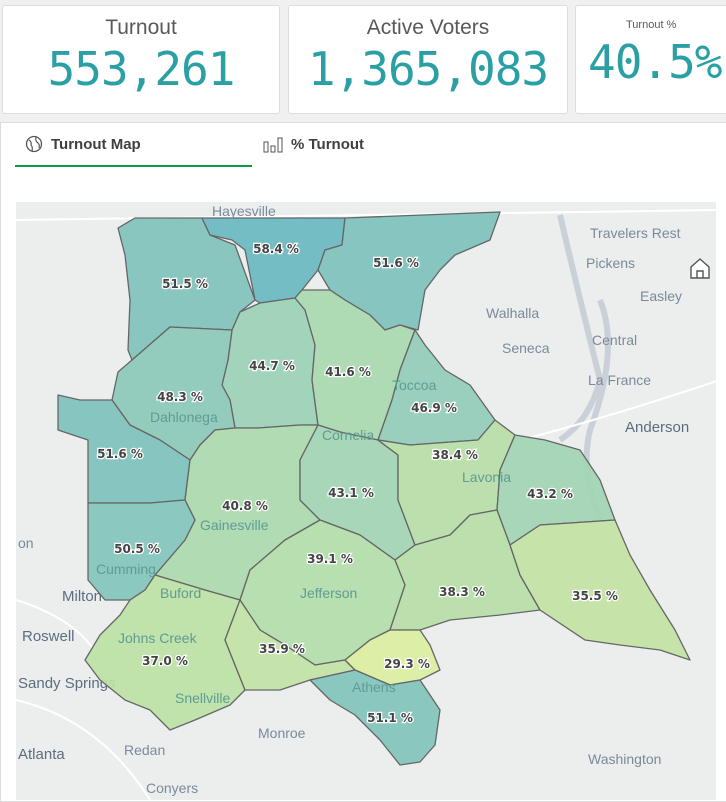 This screenshot has height=802, width=726. What do you see at coordinates (657, 427) in the screenshot?
I see `place-label: Anderson` at bounding box center [657, 427].